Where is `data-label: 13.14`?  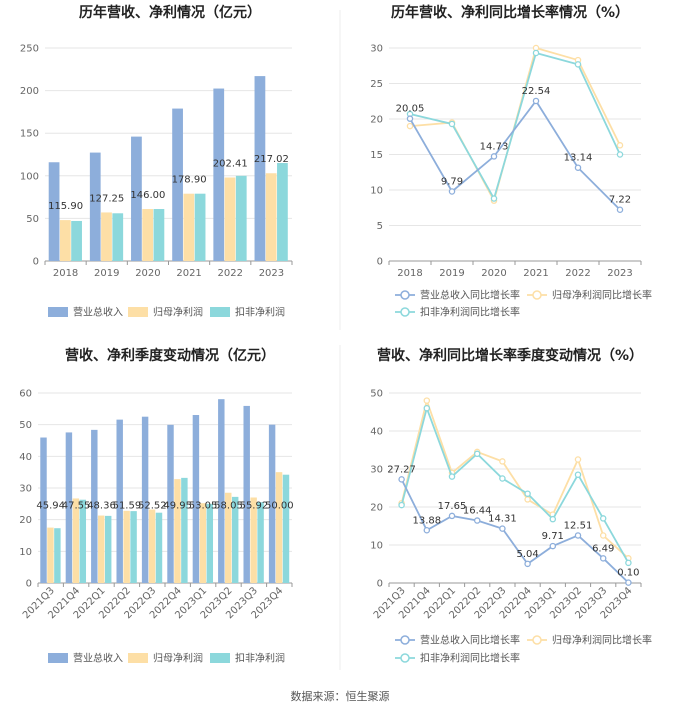
data-label: 13.14 is located at coordinates (578, 158).